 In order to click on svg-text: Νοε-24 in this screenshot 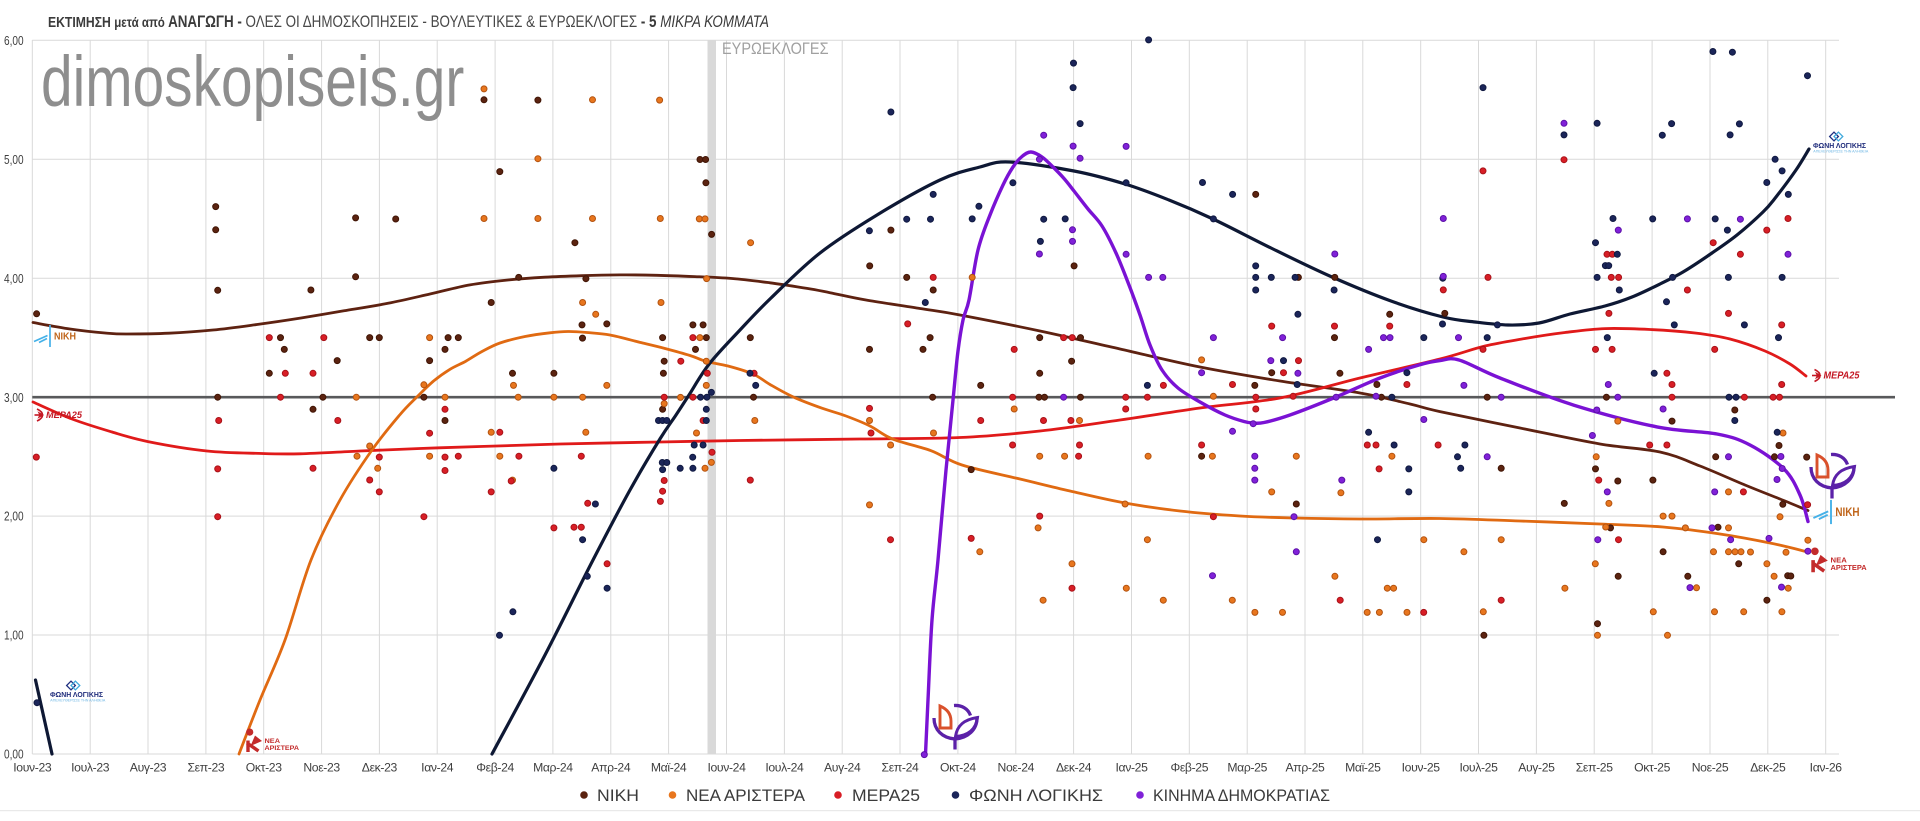, I will do `click(1016, 768)`.